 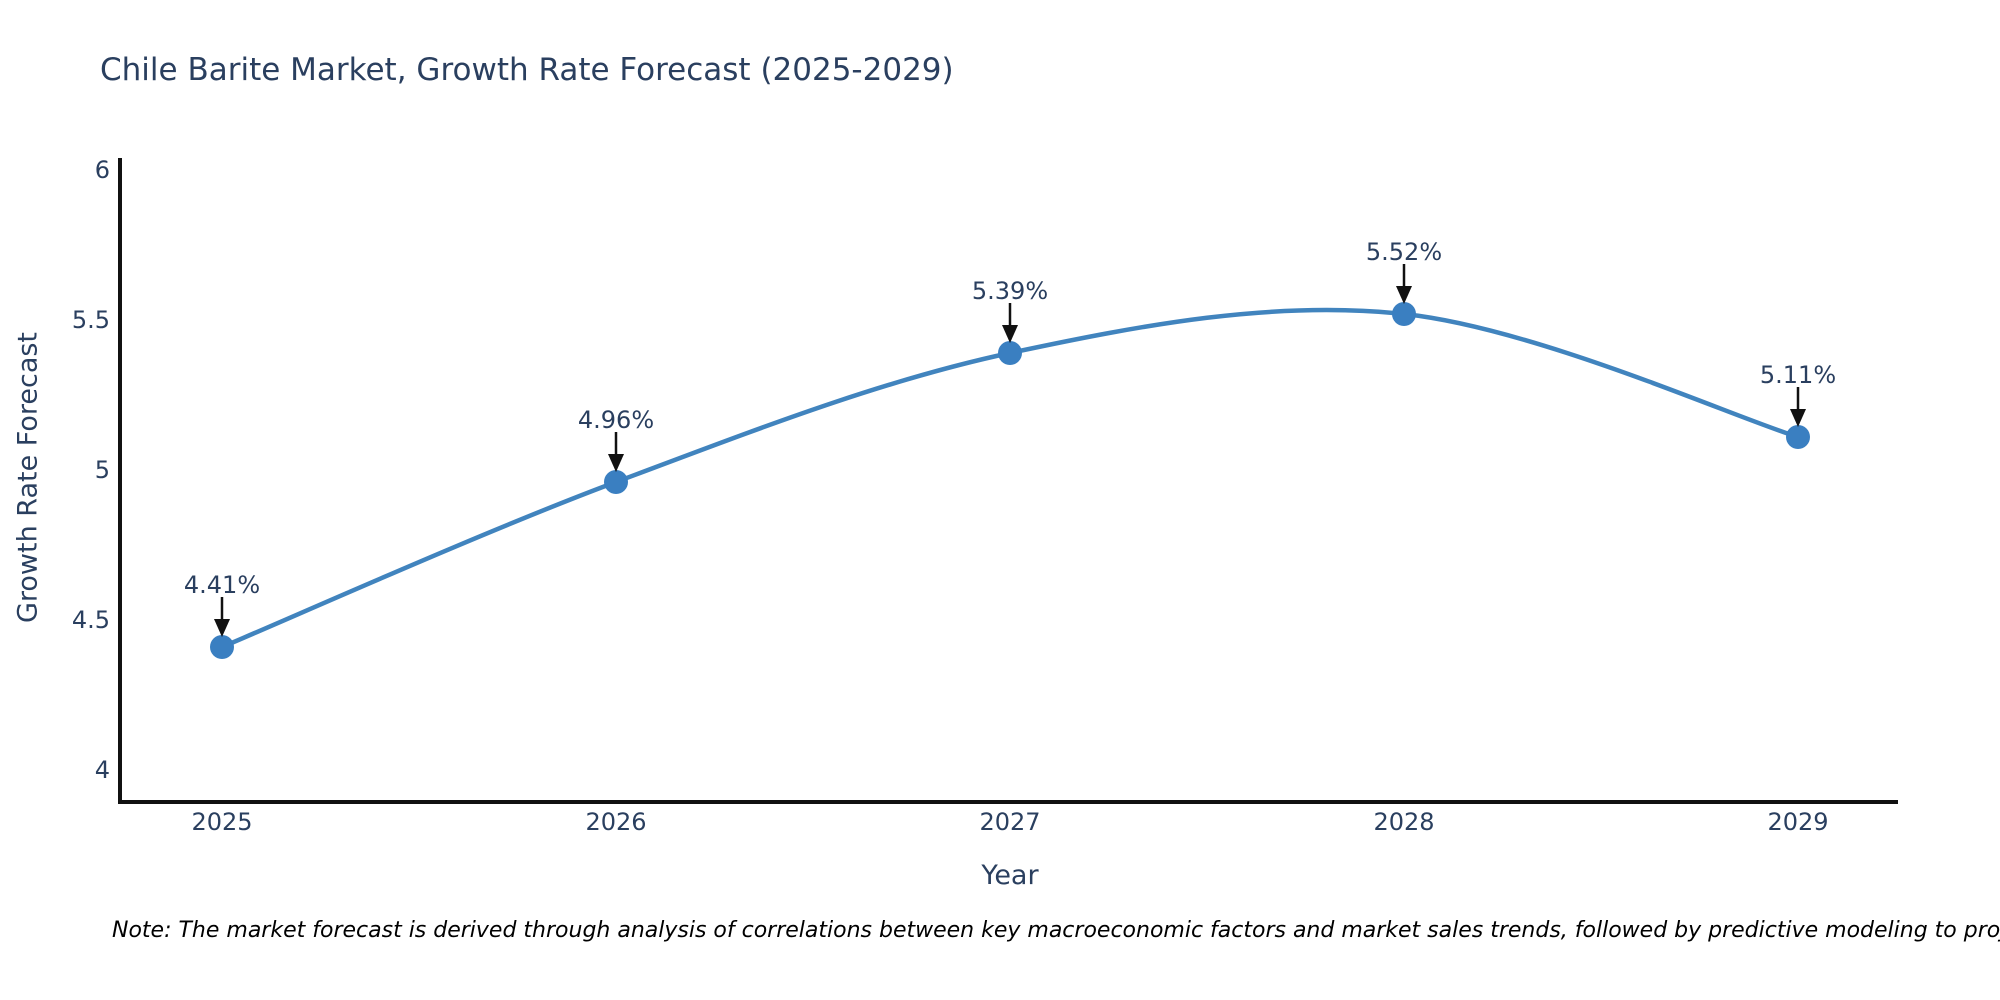 I want to click on point-value-label: 5.52%, so click(x=1404, y=252).